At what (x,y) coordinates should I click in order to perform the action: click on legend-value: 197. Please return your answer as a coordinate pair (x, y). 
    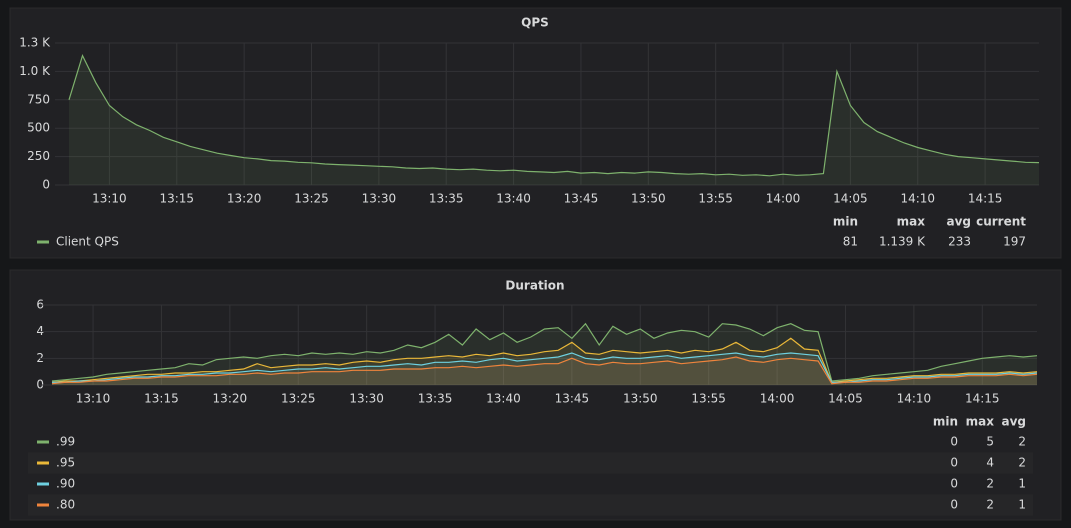
    Looking at the image, I should click on (1014, 242).